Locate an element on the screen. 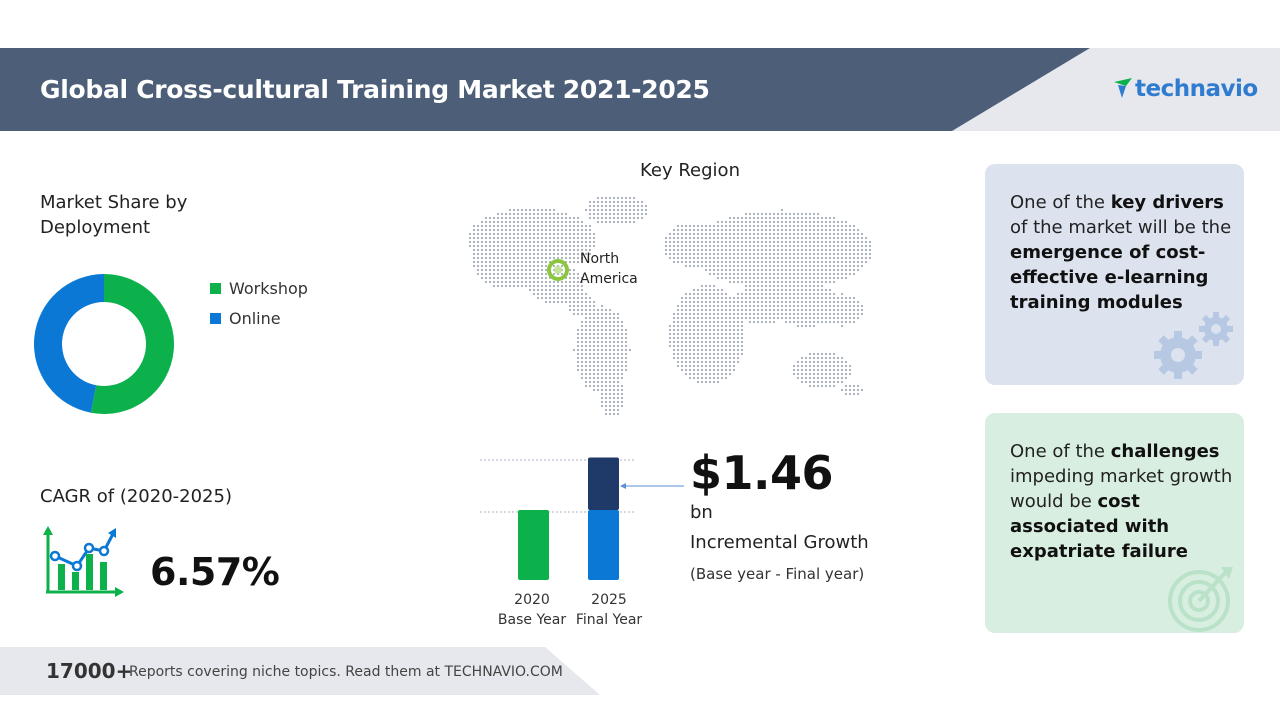 Image resolution: width=1280 pixels, height=720 pixels. legend-item-workshop: Workshop is located at coordinates (259, 288).